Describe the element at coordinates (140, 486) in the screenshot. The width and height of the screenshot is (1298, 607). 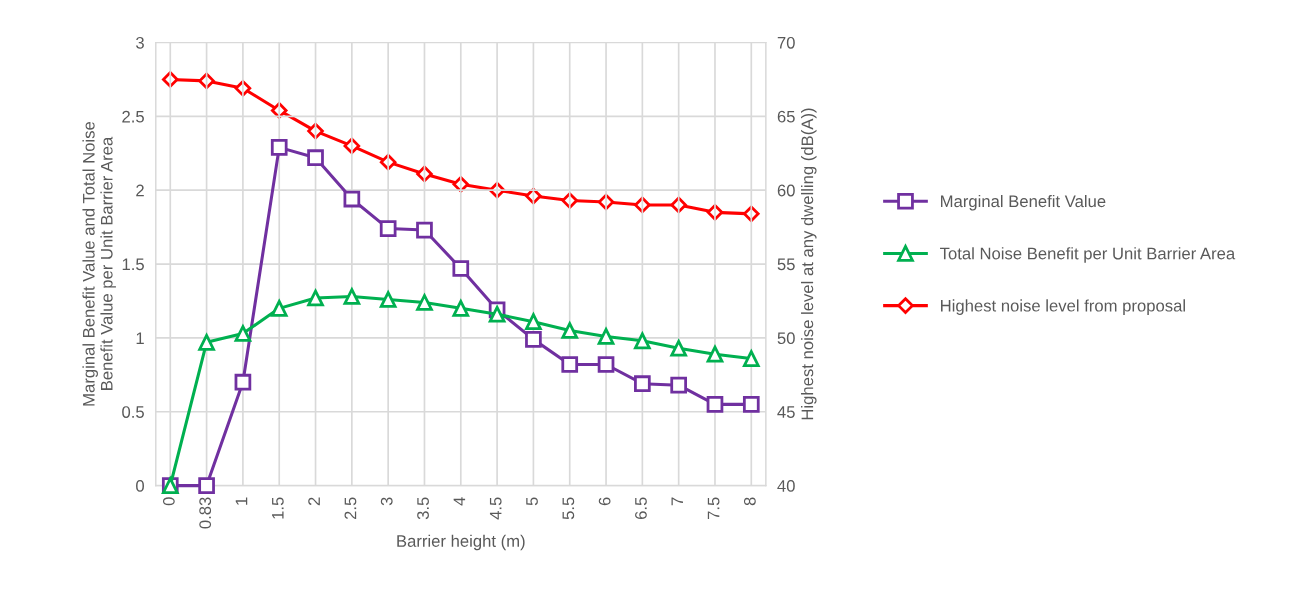
I see `y-tick-label: 0` at that location.